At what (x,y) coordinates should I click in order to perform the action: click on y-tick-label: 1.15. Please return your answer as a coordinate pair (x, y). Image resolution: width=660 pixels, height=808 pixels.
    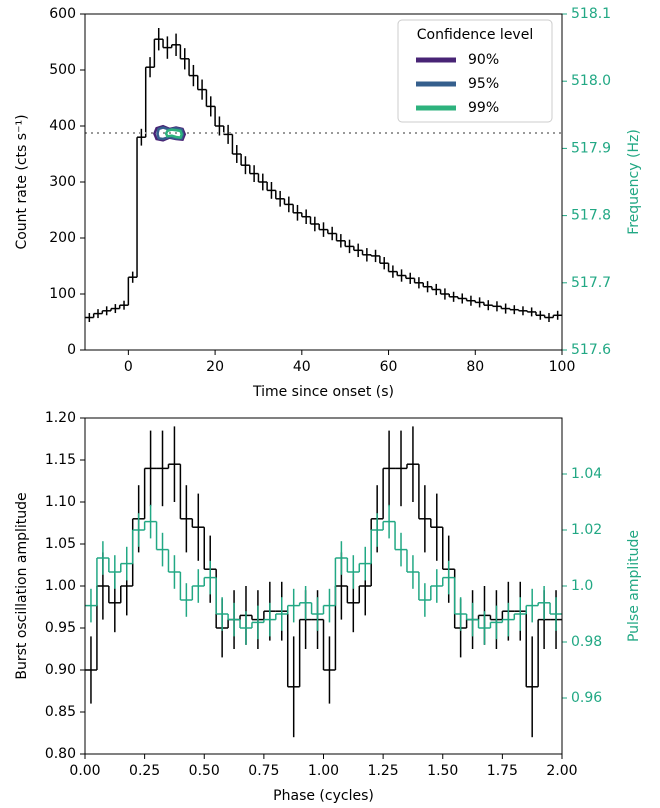
    Looking at the image, I should click on (60, 460).